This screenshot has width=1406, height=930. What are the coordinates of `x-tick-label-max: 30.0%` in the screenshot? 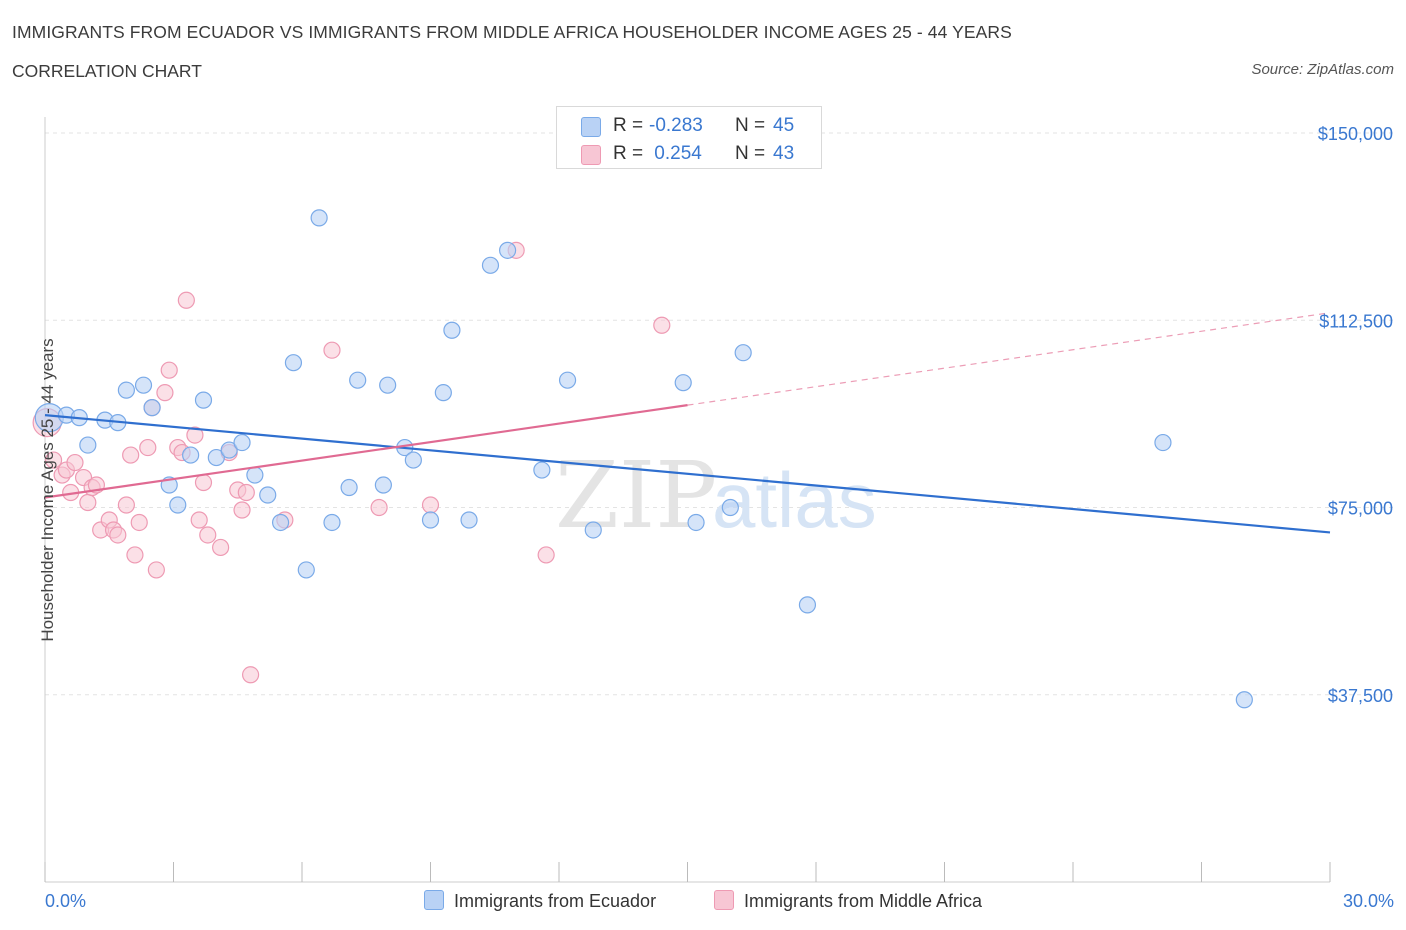 It's located at (1368, 901).